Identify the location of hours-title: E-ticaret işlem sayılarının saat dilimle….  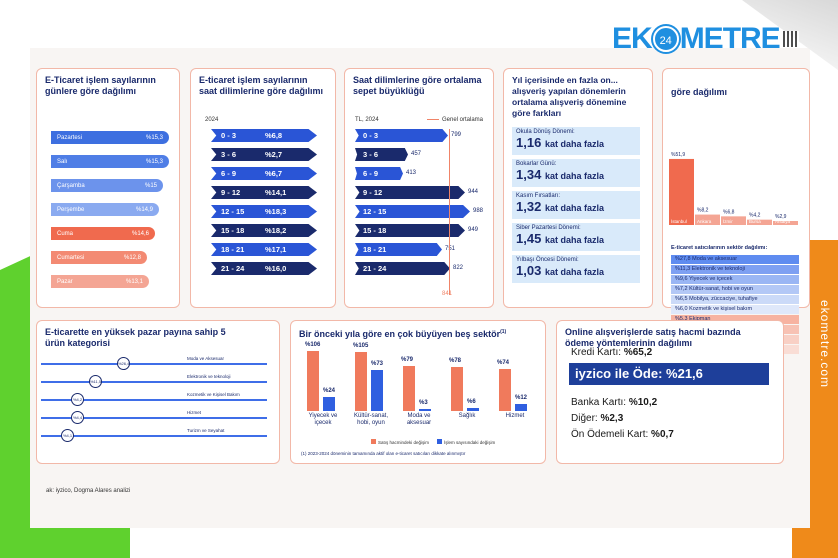
(261, 85).